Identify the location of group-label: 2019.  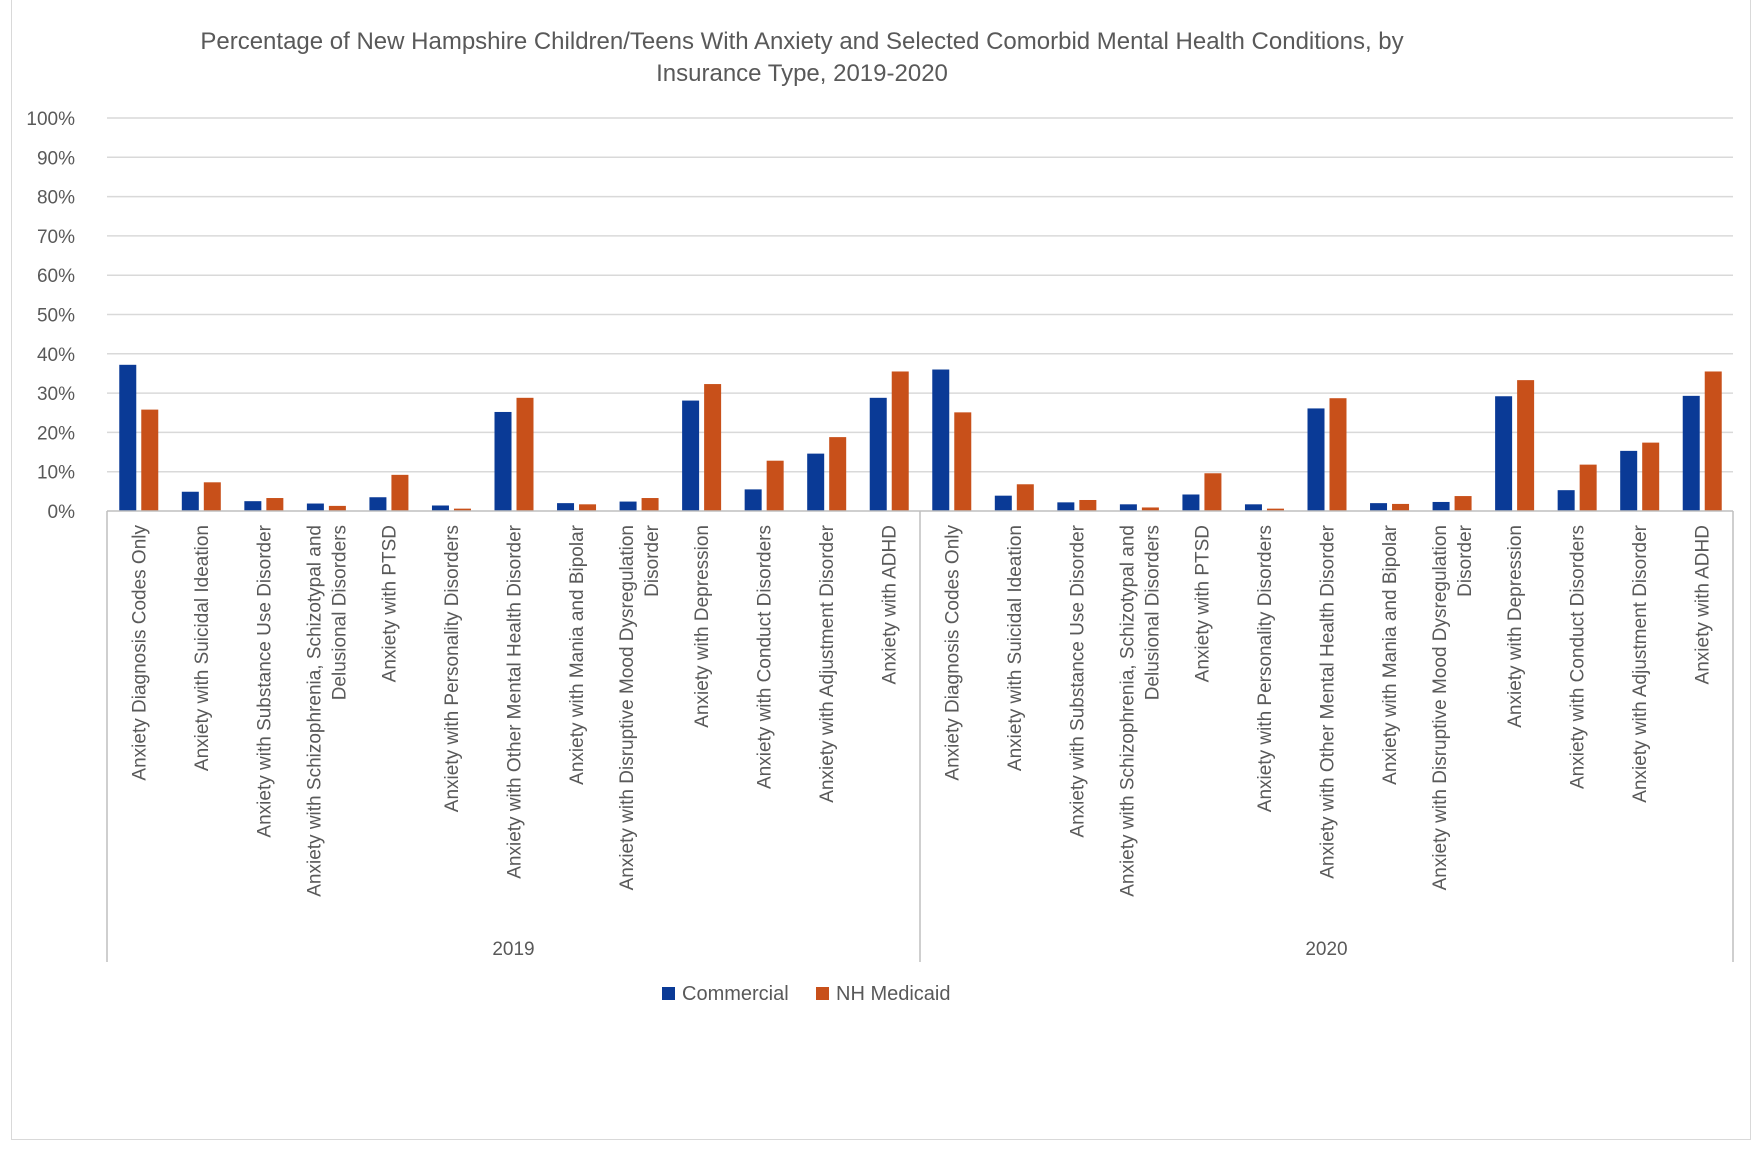
(513, 949).